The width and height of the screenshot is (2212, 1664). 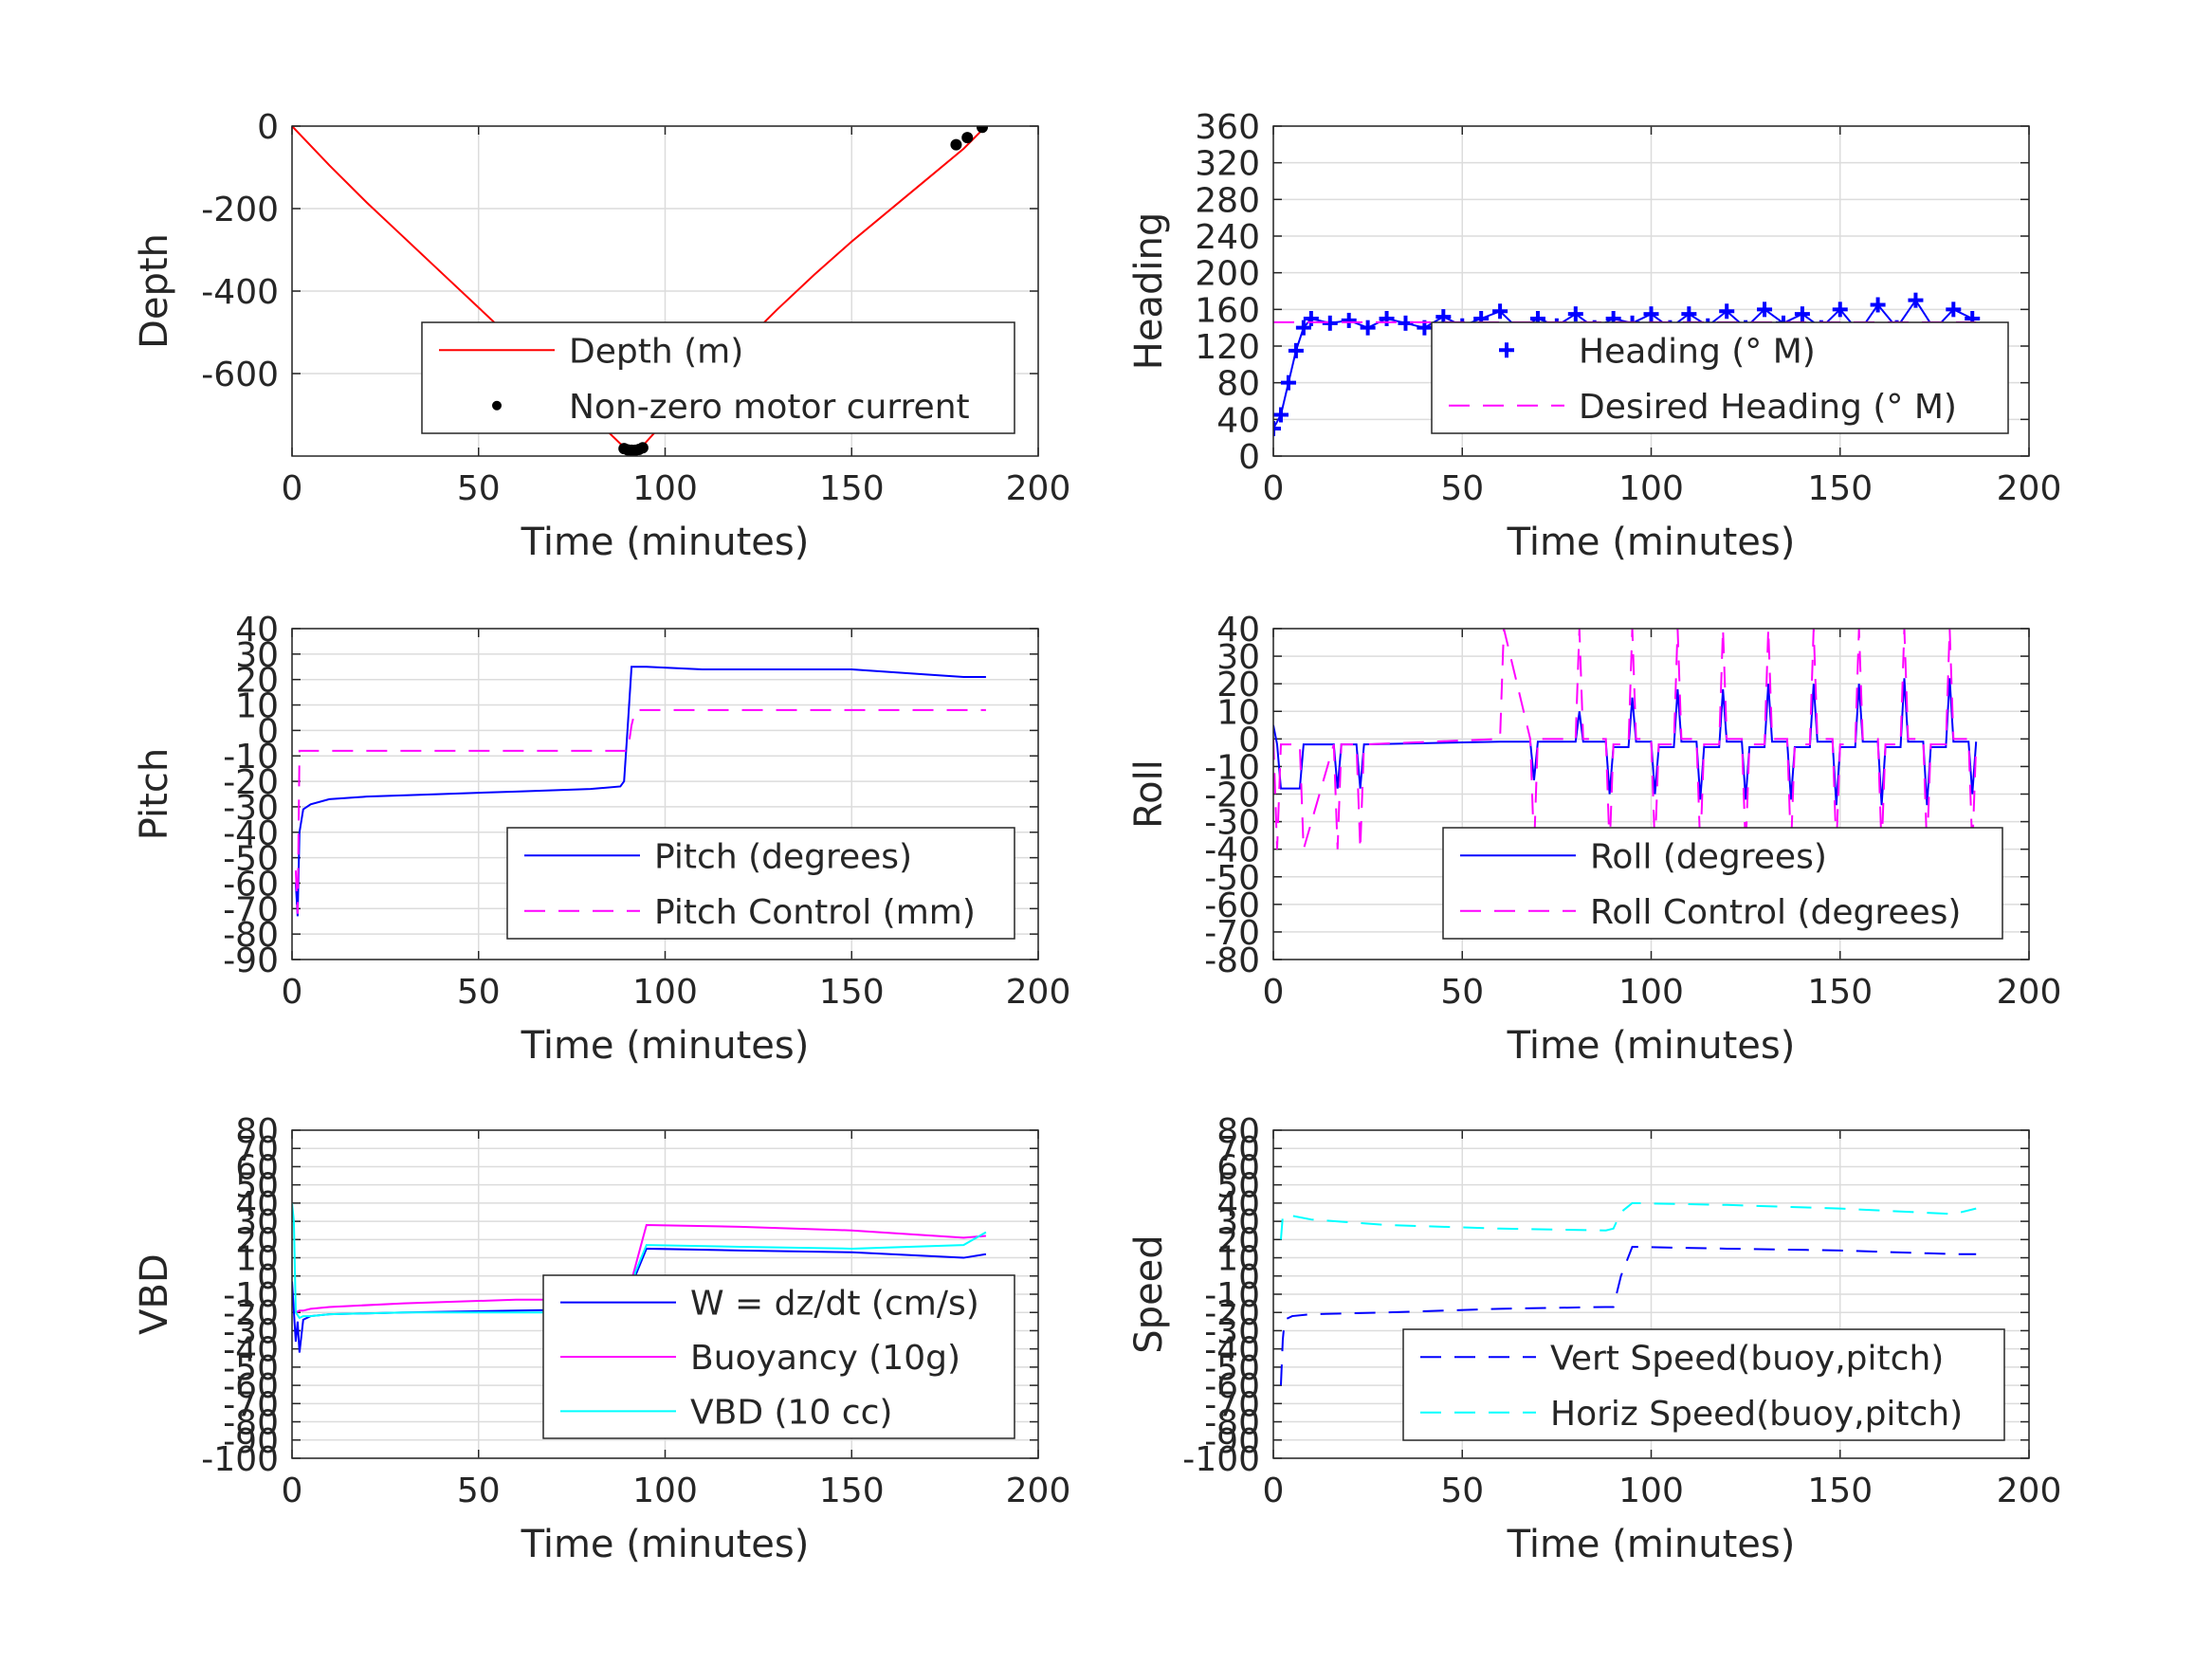 I want to click on y-axis-label: Depth, so click(x=154, y=291).